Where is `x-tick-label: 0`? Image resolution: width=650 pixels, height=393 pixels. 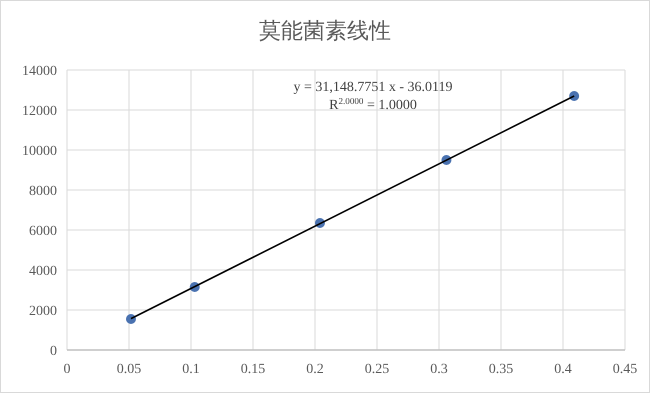 x-tick-label: 0 is located at coordinates (67, 369).